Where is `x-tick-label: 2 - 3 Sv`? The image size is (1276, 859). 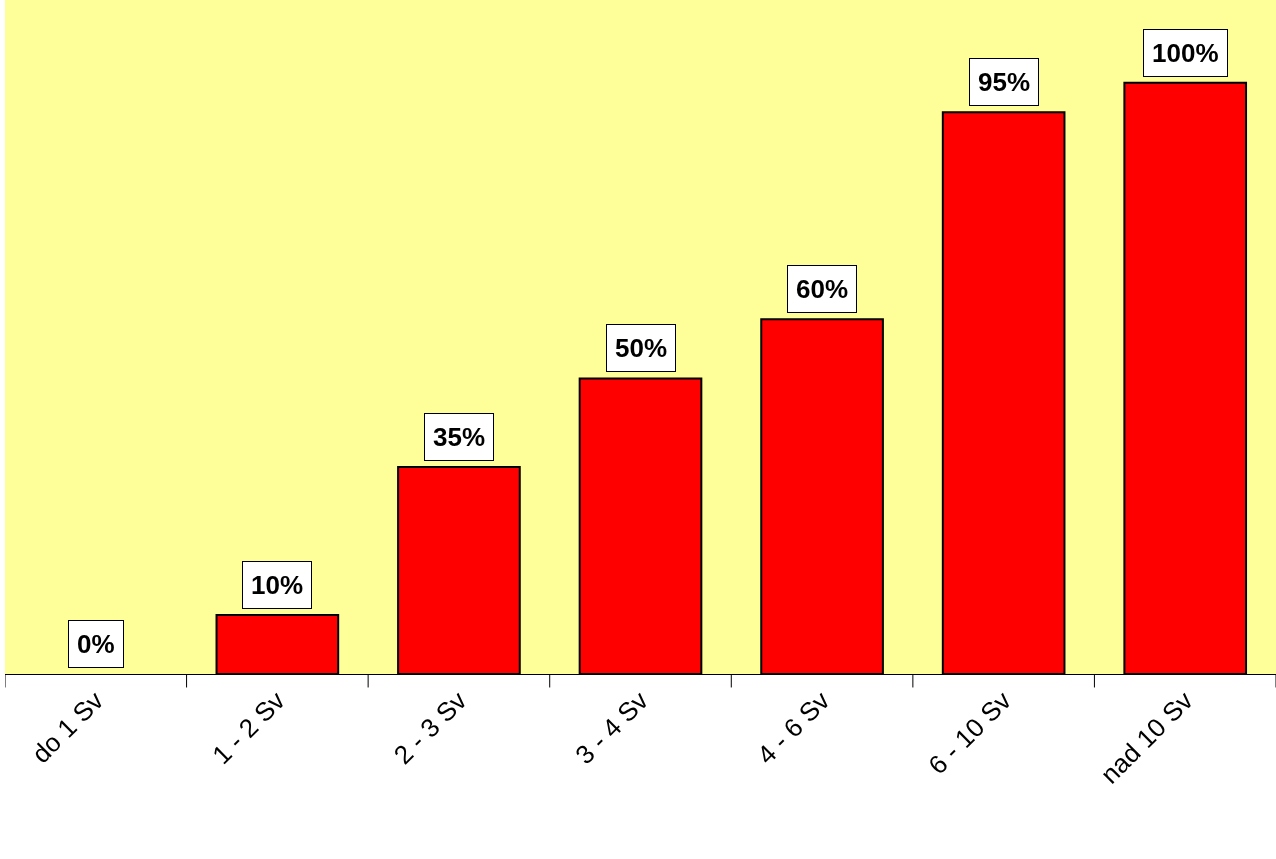 x-tick-label: 2 - 3 Sv is located at coordinates (430, 727).